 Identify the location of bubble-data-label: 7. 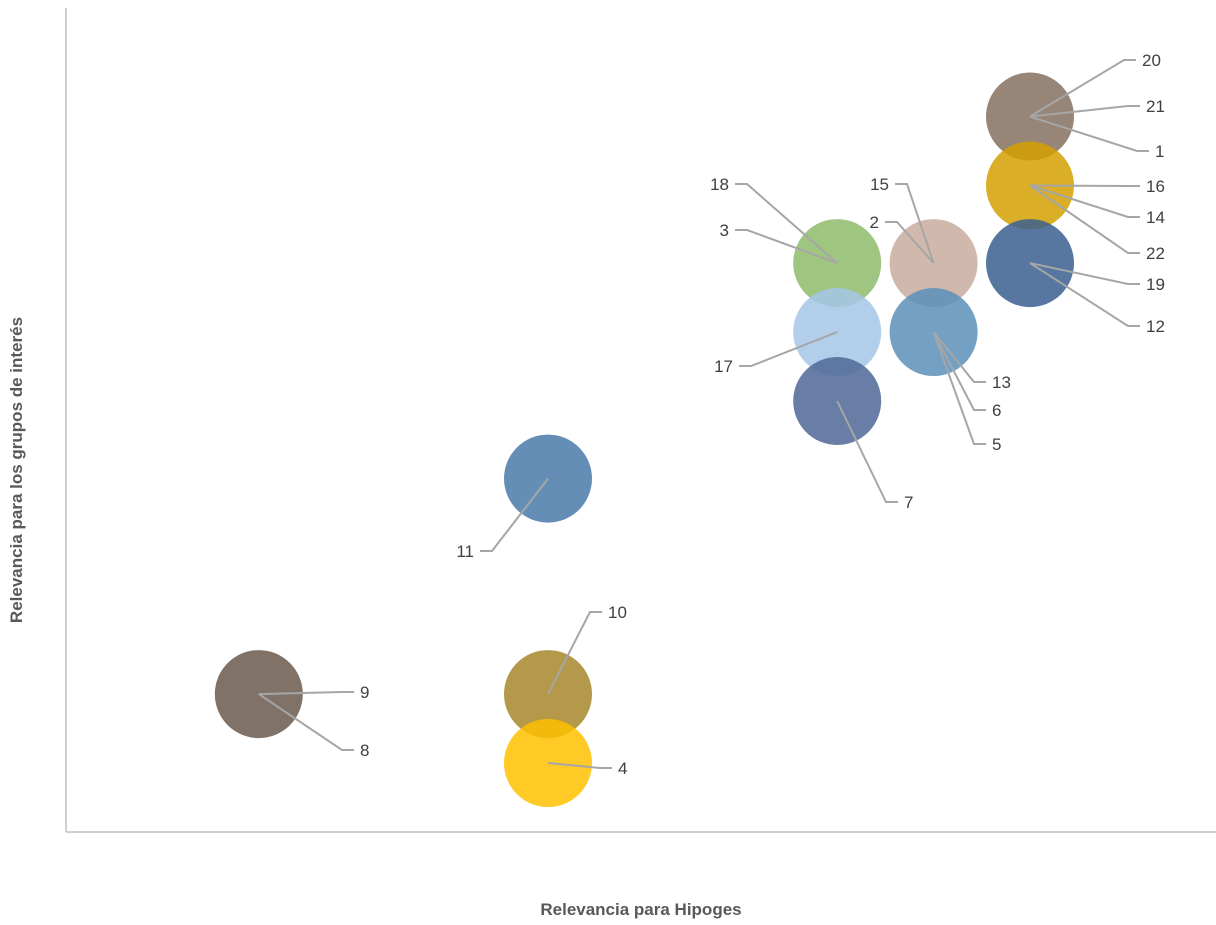
(908, 502).